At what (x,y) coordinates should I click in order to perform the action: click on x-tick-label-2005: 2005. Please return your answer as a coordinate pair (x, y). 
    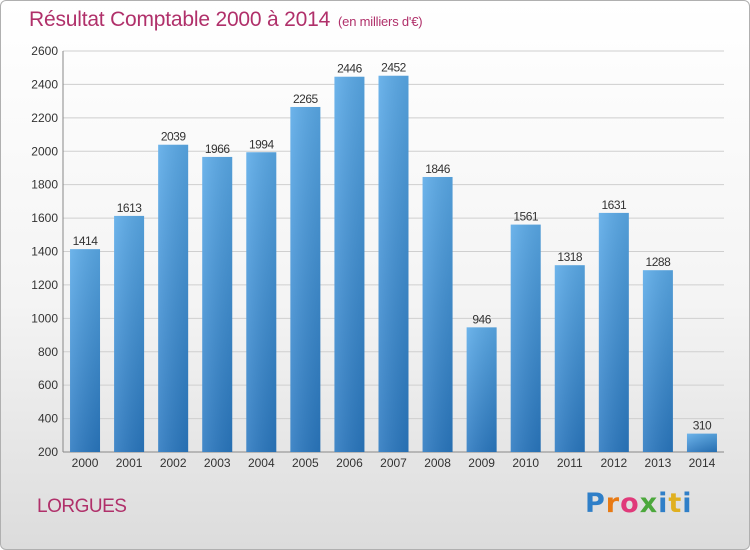
    Looking at the image, I should click on (305, 463).